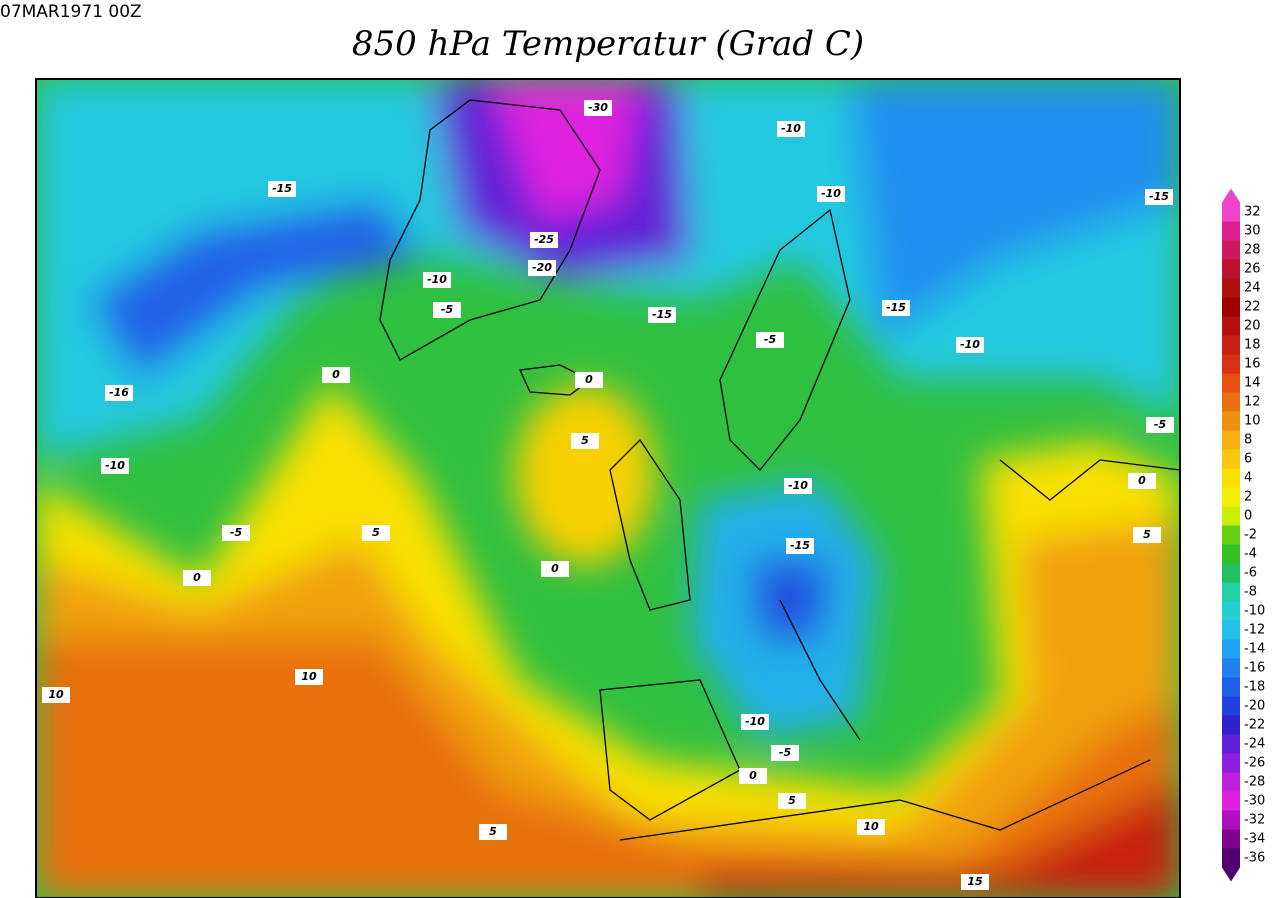 The image size is (1280, 898). I want to click on colorbar-label: 32, so click(1252, 212).